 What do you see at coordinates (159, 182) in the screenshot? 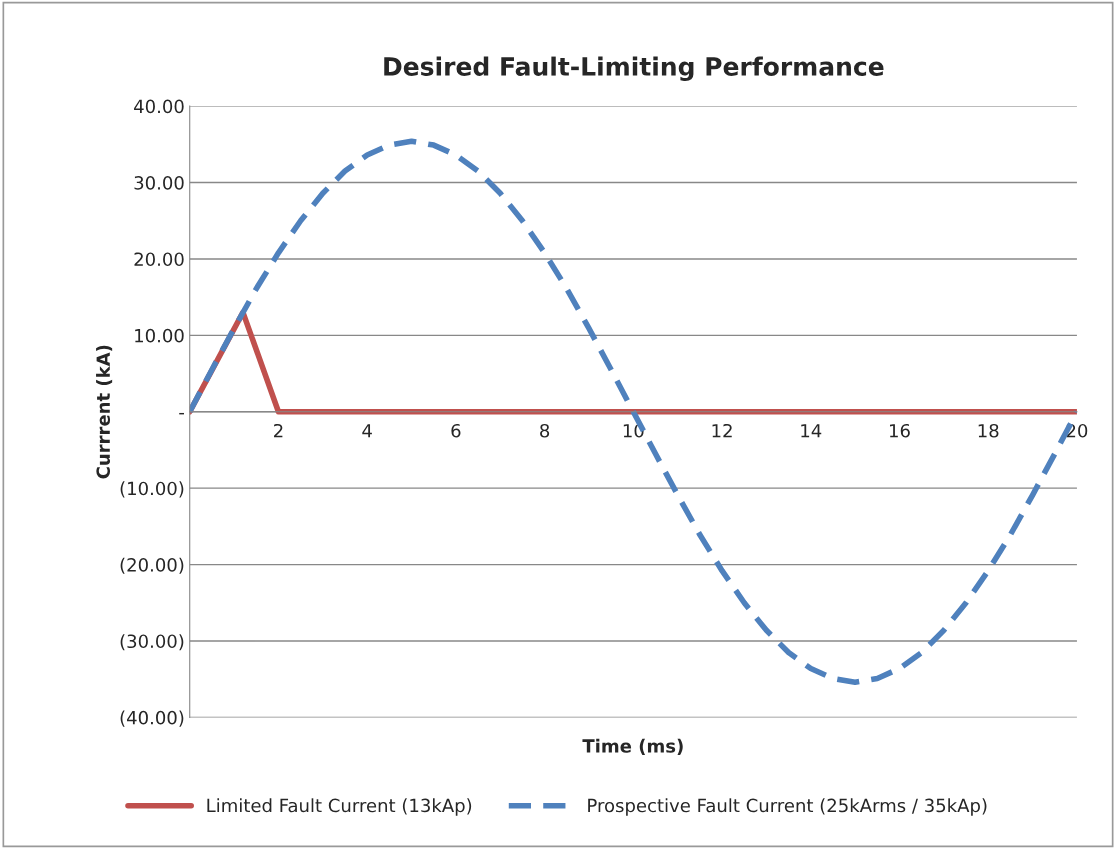
I see `y-tick-label: 30.00` at bounding box center [159, 182].